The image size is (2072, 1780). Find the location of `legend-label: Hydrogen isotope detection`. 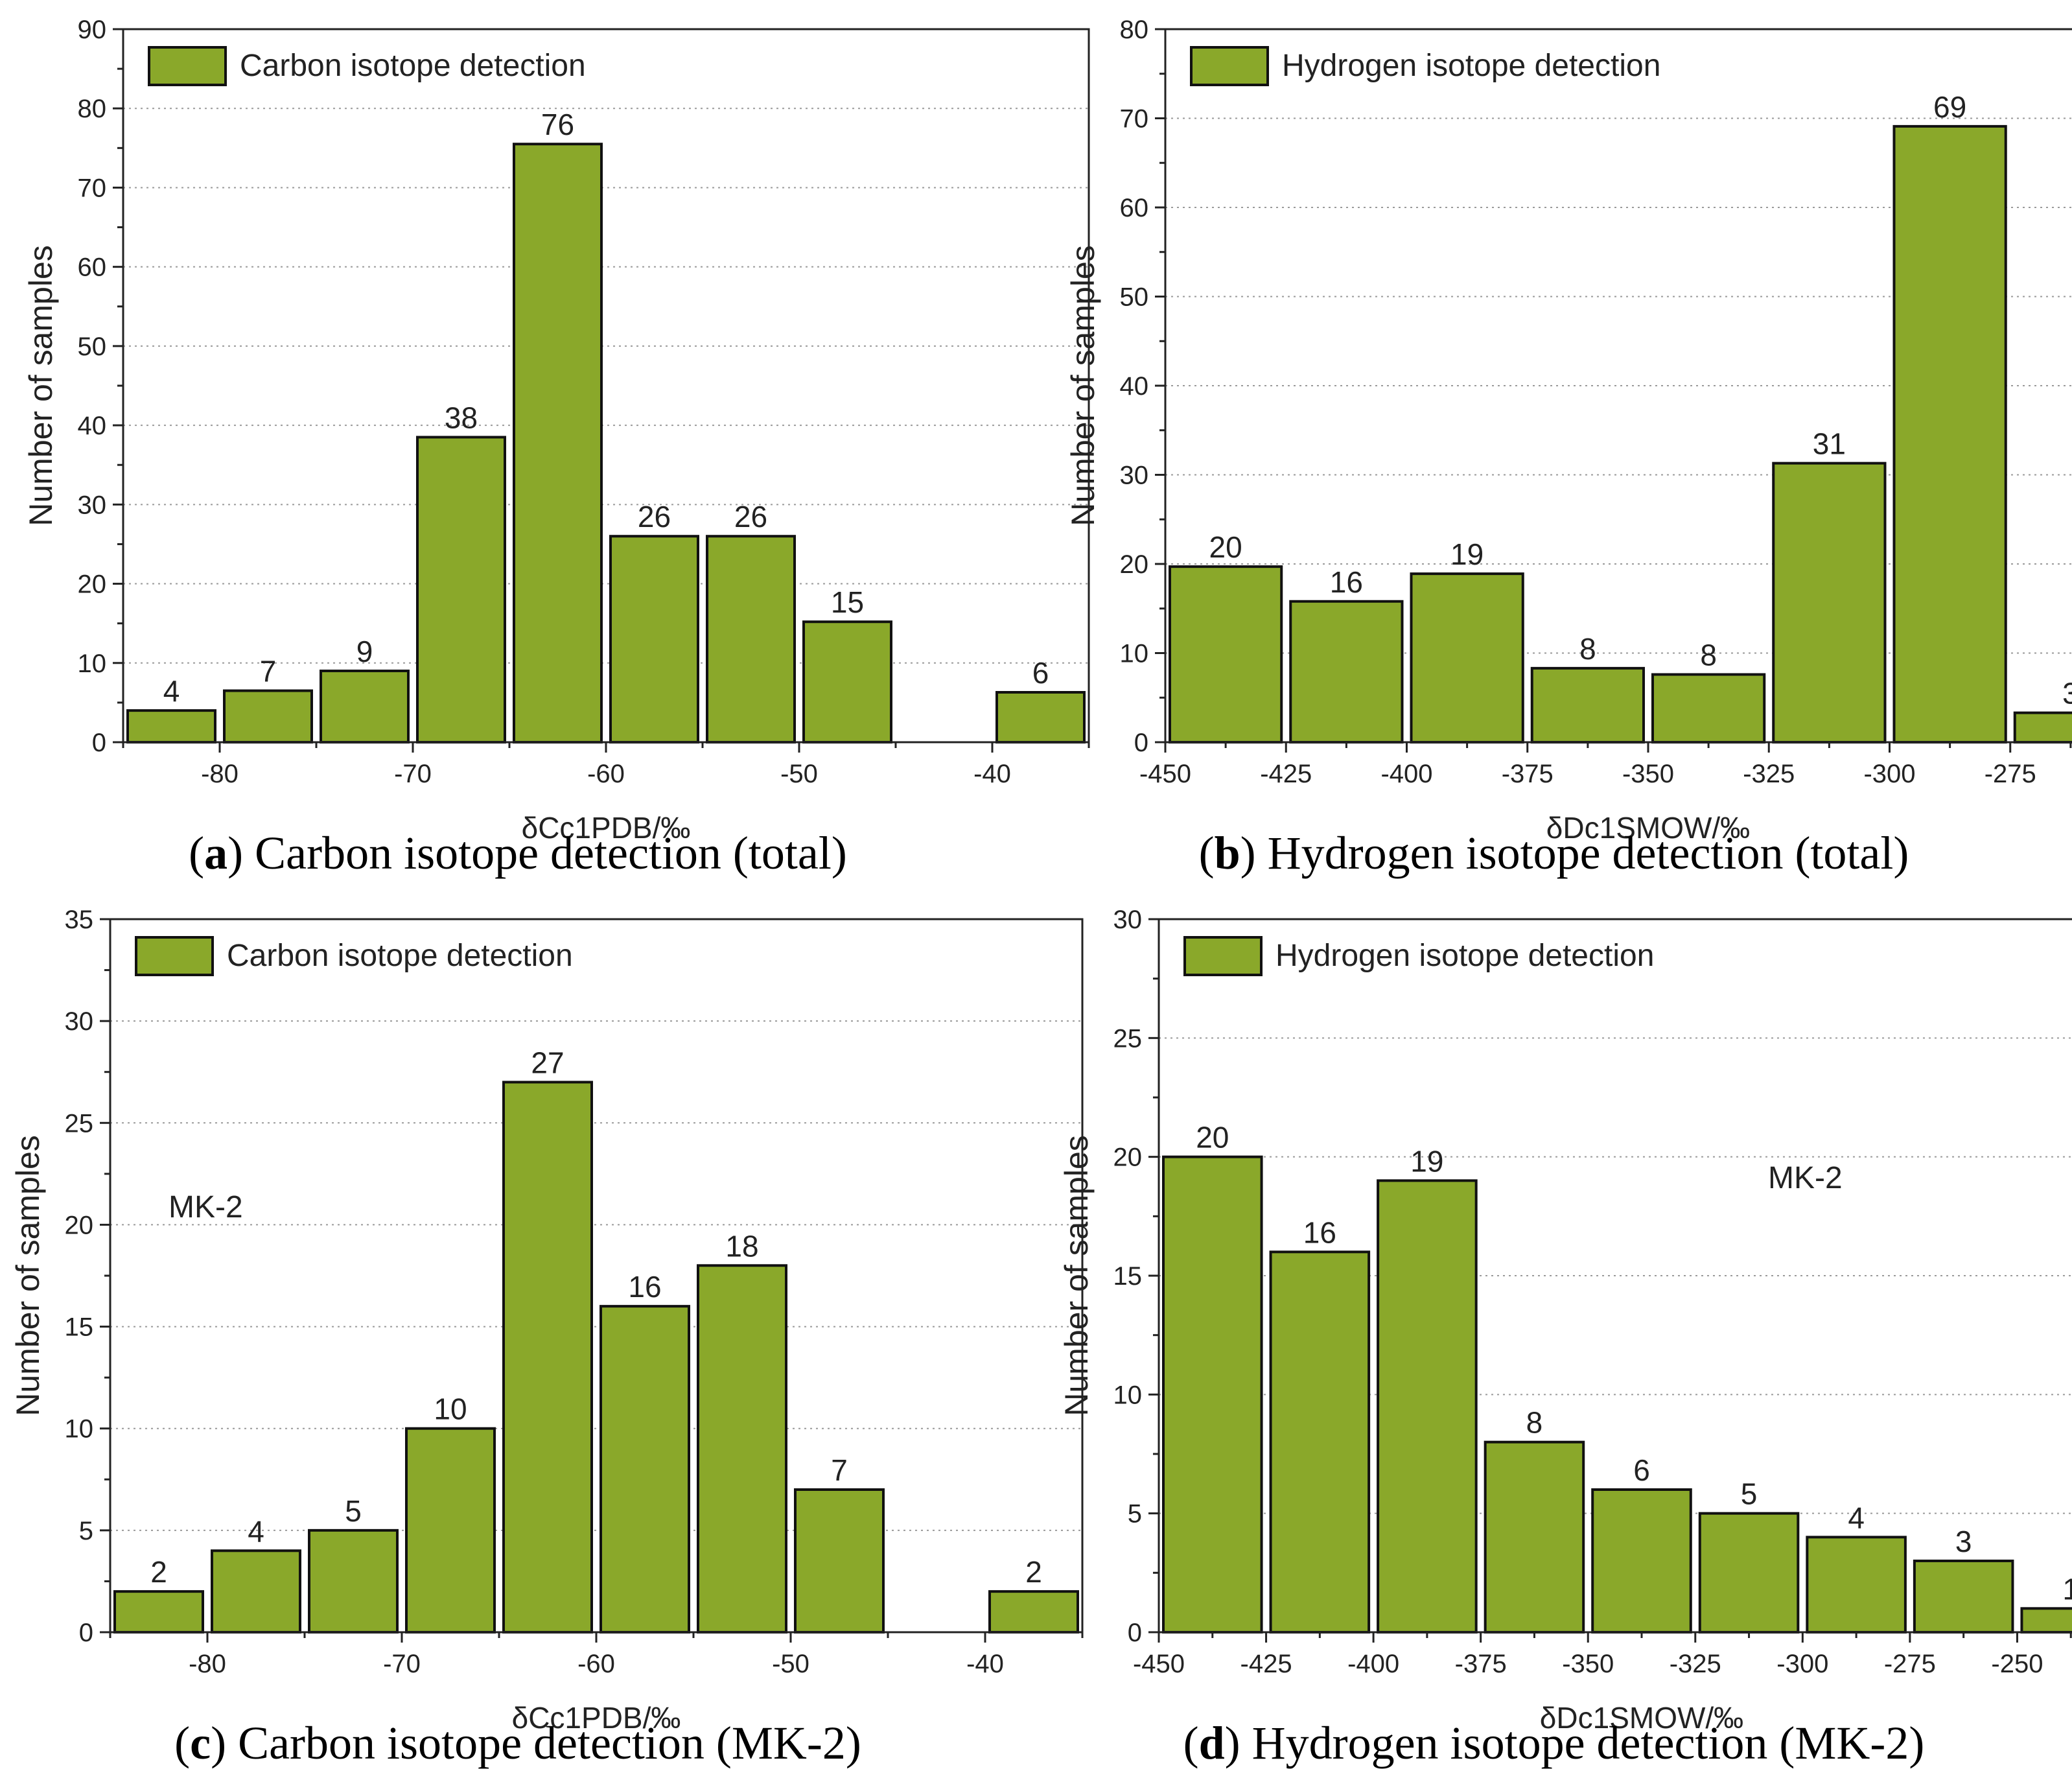

legend-label: Hydrogen isotope detection is located at coordinates (1471, 66).